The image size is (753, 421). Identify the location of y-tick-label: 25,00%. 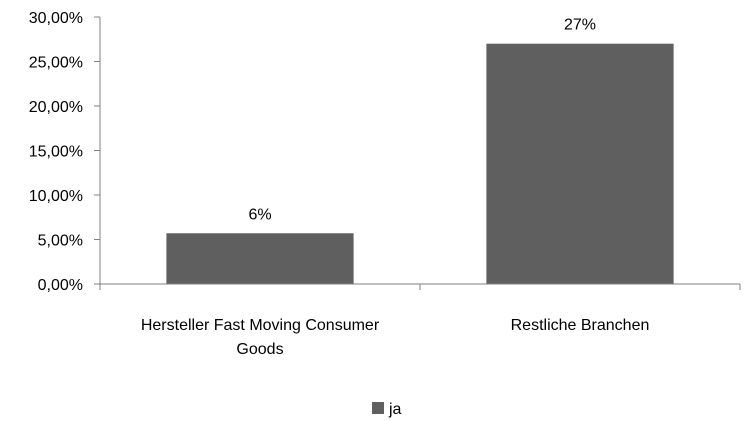
(56, 63).